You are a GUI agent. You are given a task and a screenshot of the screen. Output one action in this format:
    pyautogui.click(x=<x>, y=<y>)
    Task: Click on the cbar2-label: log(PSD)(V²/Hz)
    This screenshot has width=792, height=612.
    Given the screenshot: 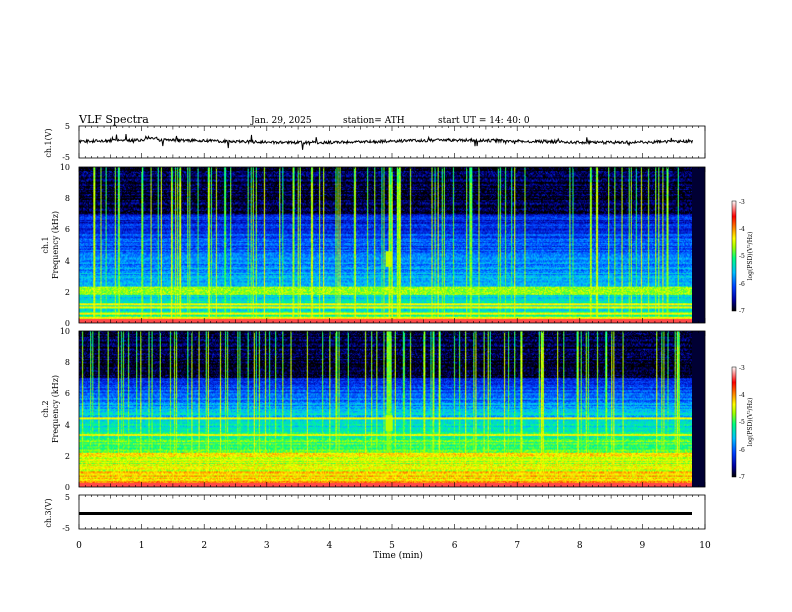 What is the action you would take?
    pyautogui.click(x=750, y=422)
    